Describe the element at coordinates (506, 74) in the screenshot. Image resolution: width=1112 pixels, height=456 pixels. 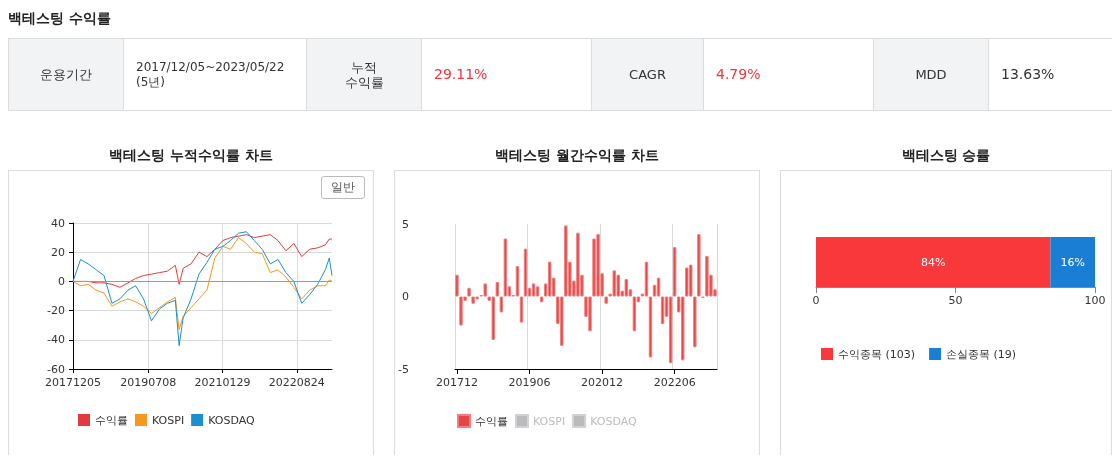
I see `text: 29.11%` at that location.